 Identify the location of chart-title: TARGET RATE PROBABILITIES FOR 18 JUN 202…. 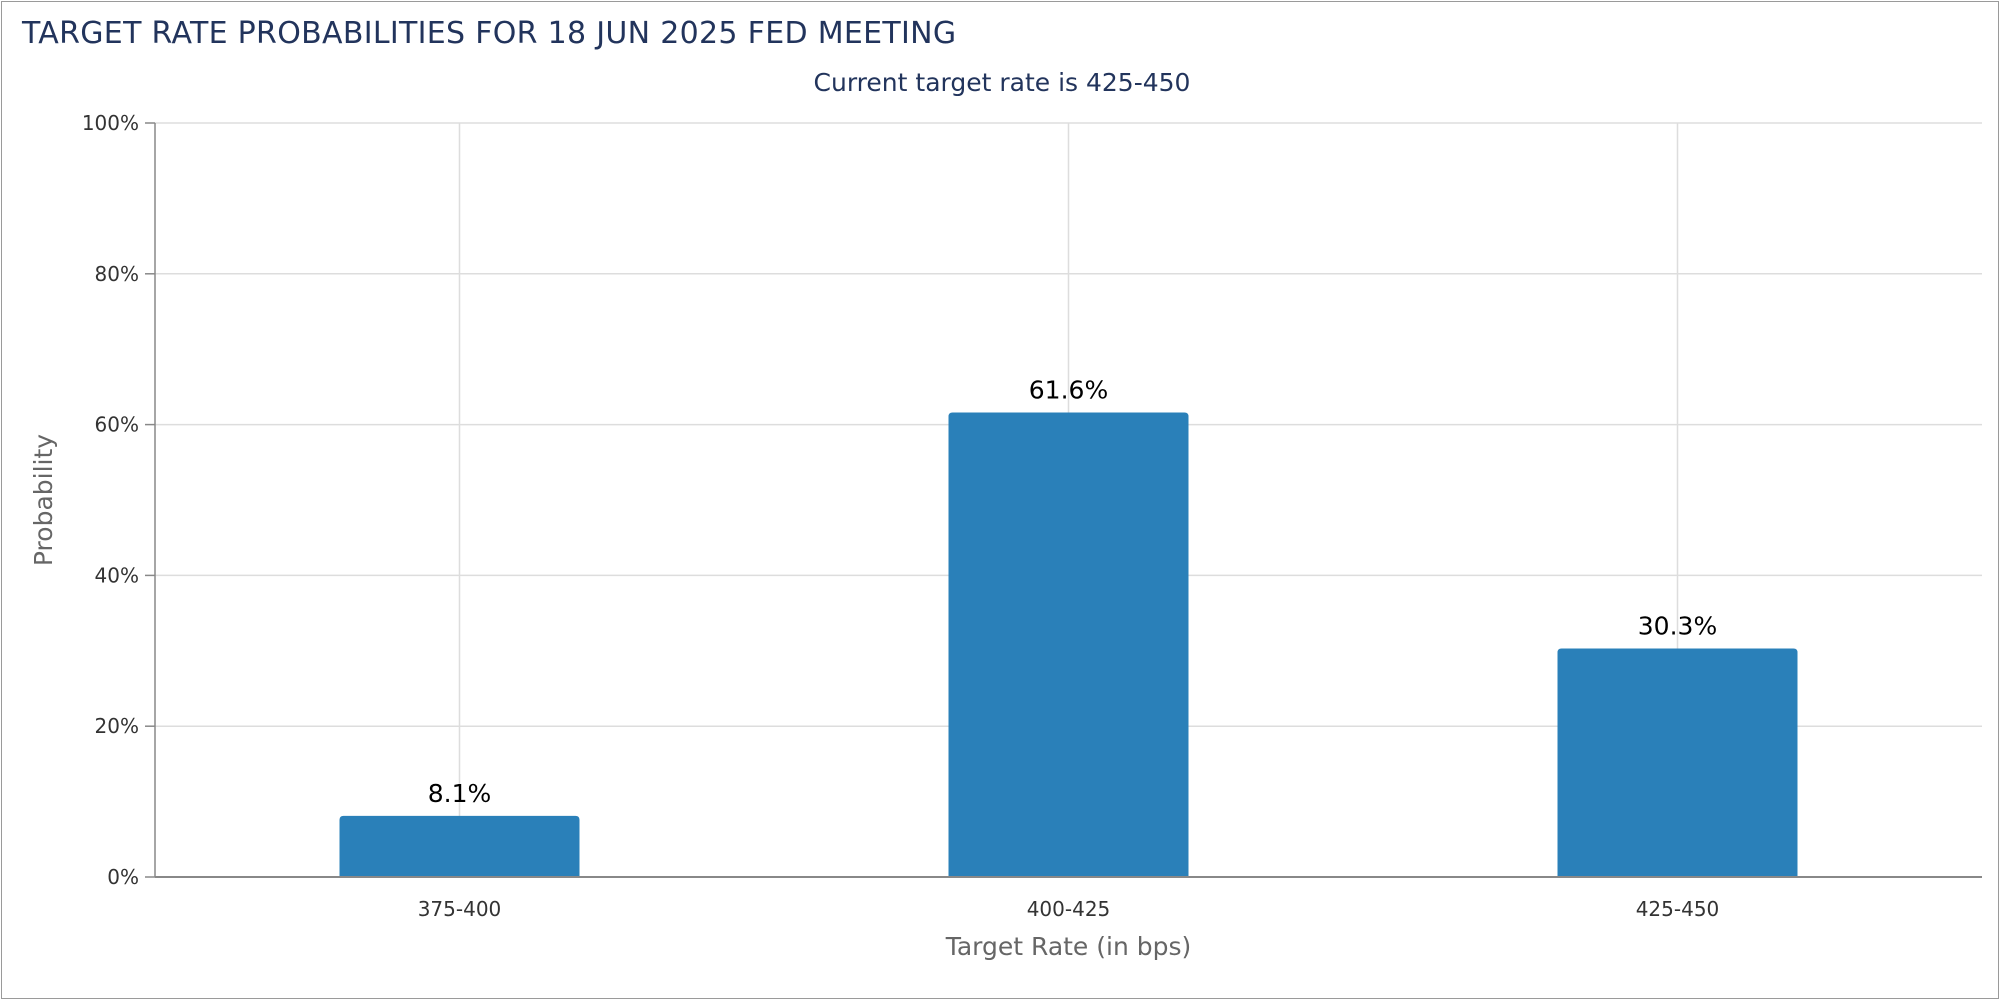
(489, 33).